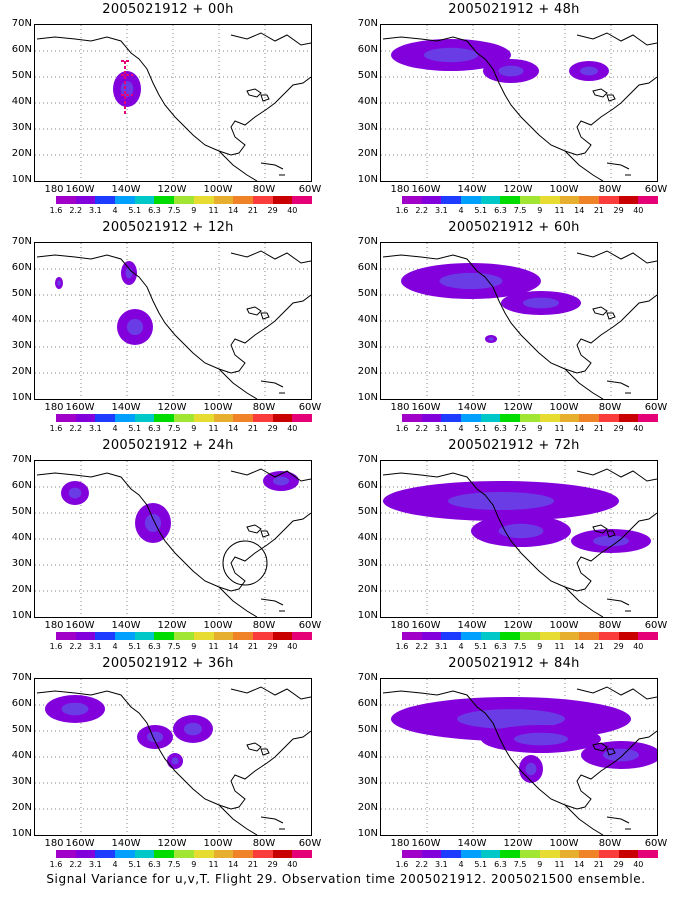 The height and width of the screenshot is (900, 692). Describe the element at coordinates (426, 625) in the screenshot. I see `lon-label: 160W` at that location.